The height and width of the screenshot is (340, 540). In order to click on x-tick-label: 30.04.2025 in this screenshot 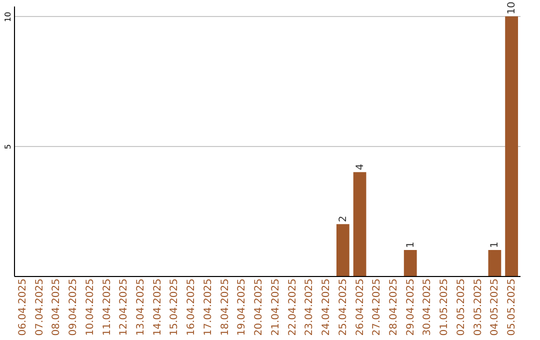, I will do `click(428, 307)`.